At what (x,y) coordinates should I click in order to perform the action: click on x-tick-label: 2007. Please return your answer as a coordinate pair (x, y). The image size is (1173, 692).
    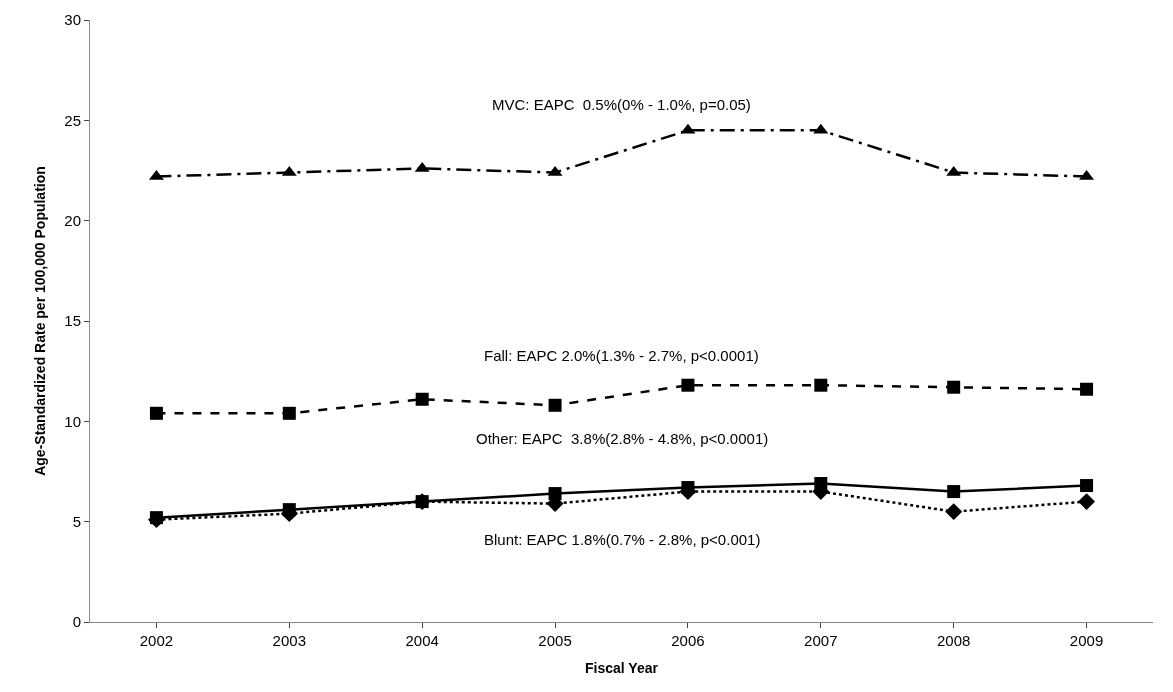
    Looking at the image, I should click on (821, 640).